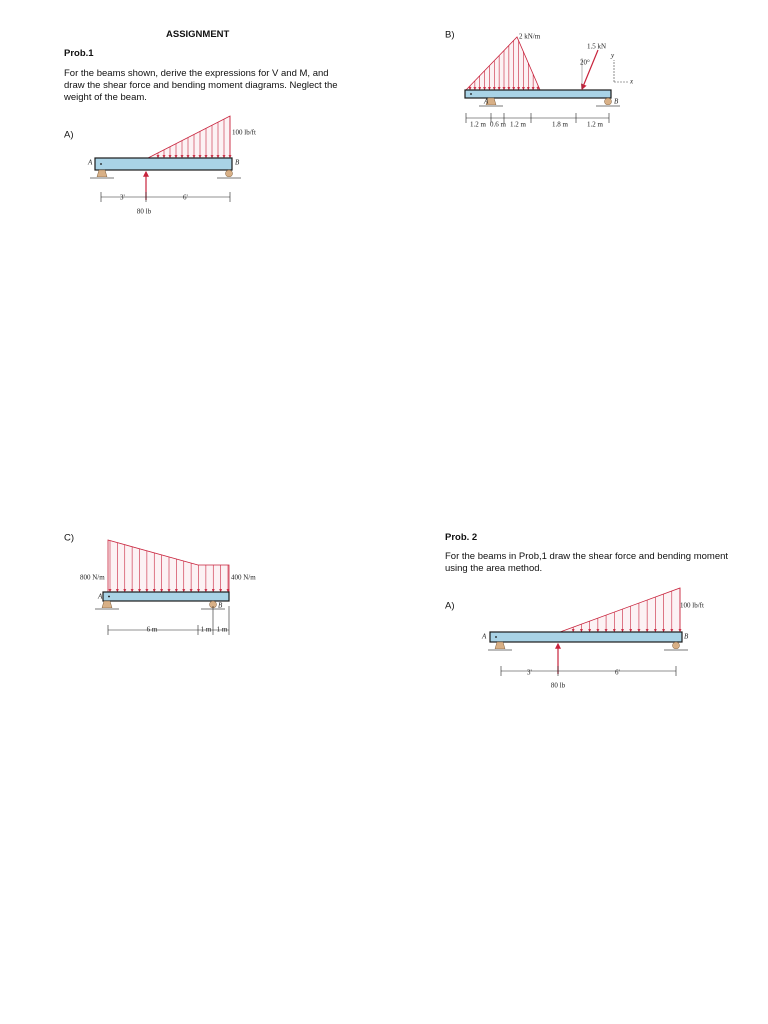 This screenshot has height=1024, width=768. Describe the element at coordinates (596, 47) in the screenshot. I see `force-label: 1.5 kN` at that location.